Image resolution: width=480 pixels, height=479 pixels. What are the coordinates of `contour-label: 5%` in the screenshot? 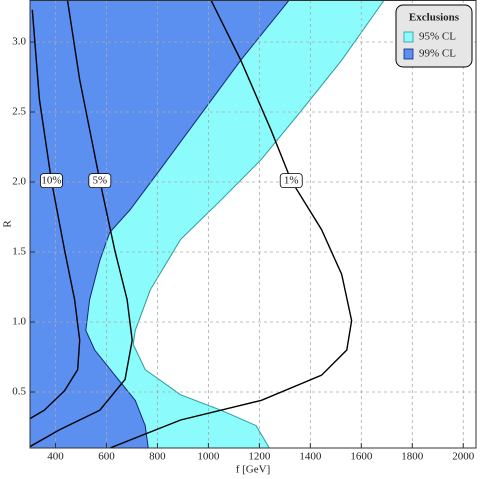 It's located at (99, 181).